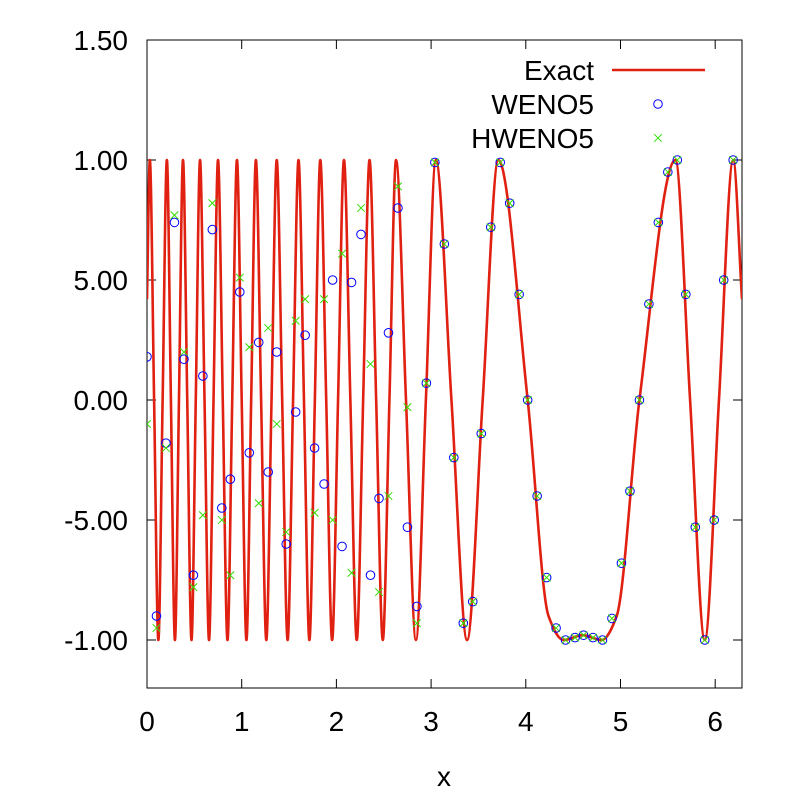 This screenshot has width=800, height=800. I want to click on x-tick-label: 2, so click(337, 721).